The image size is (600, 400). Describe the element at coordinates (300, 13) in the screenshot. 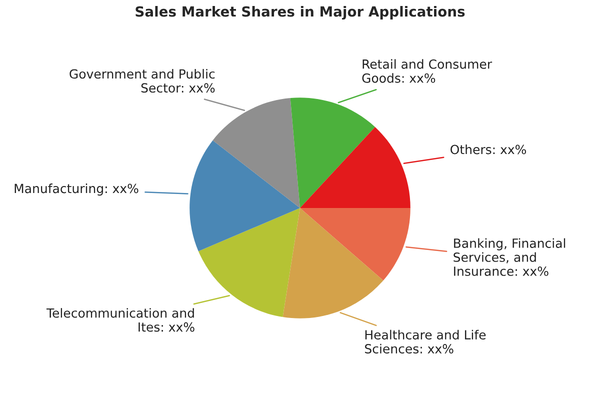

I see `chart-title: Sales Market Shares in Major Applications` at that location.